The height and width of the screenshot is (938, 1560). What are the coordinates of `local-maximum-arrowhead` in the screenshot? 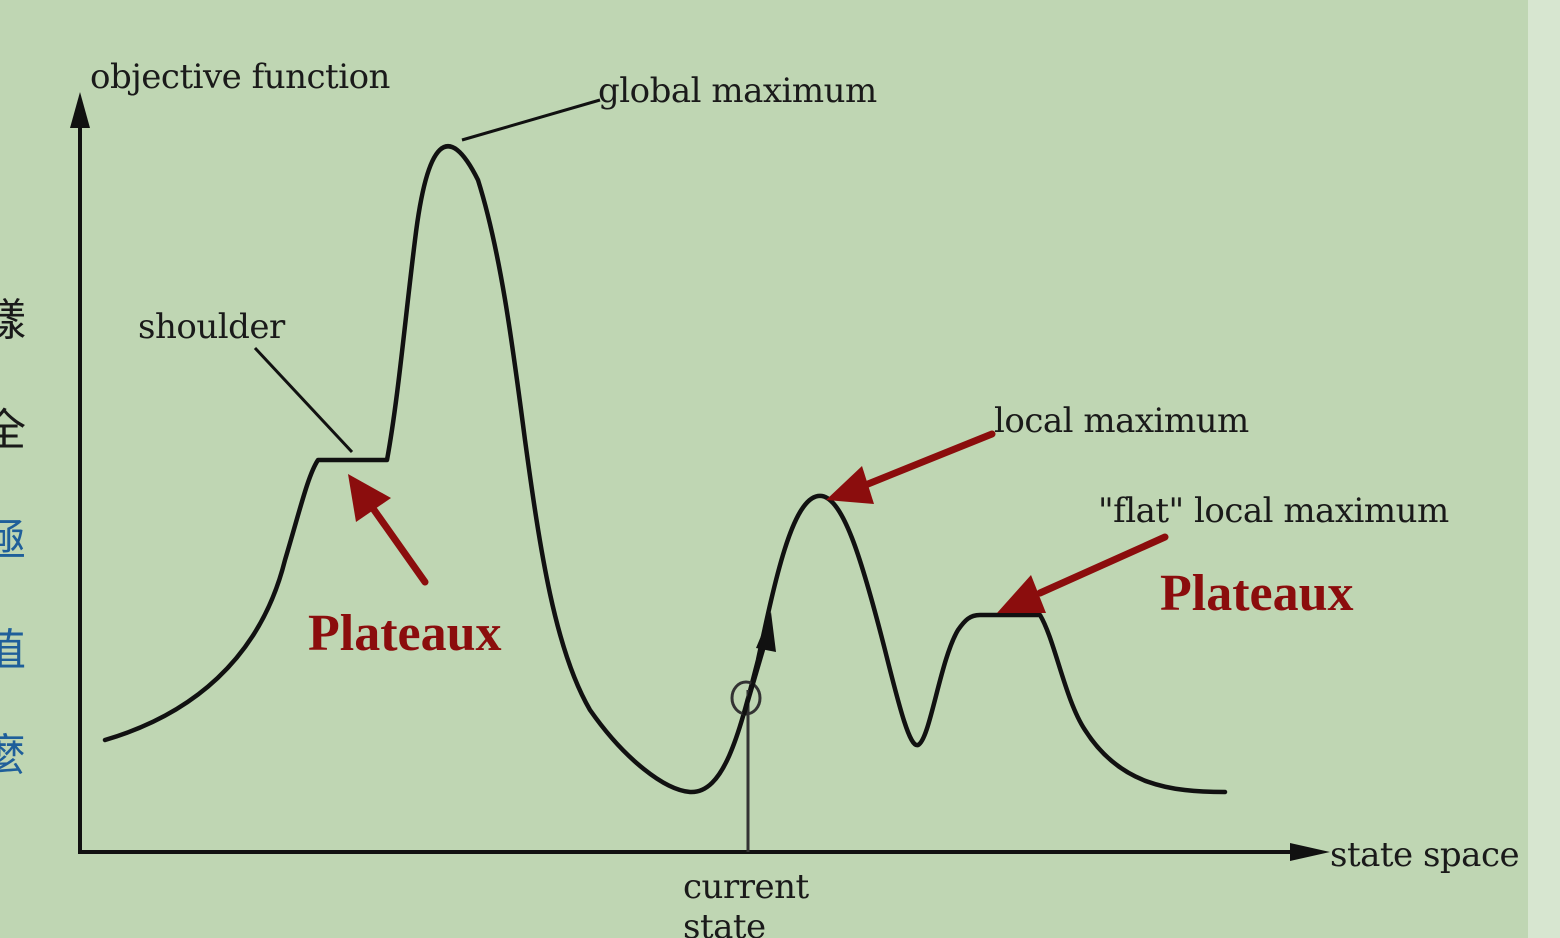 It's located at (850, 485).